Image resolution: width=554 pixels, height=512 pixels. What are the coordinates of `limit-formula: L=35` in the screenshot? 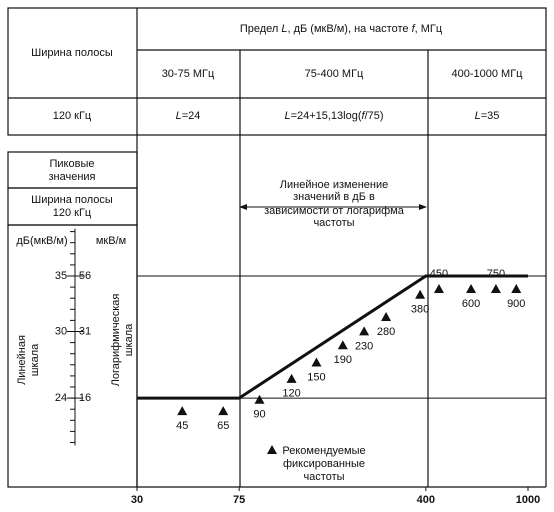 It's located at (487, 116).